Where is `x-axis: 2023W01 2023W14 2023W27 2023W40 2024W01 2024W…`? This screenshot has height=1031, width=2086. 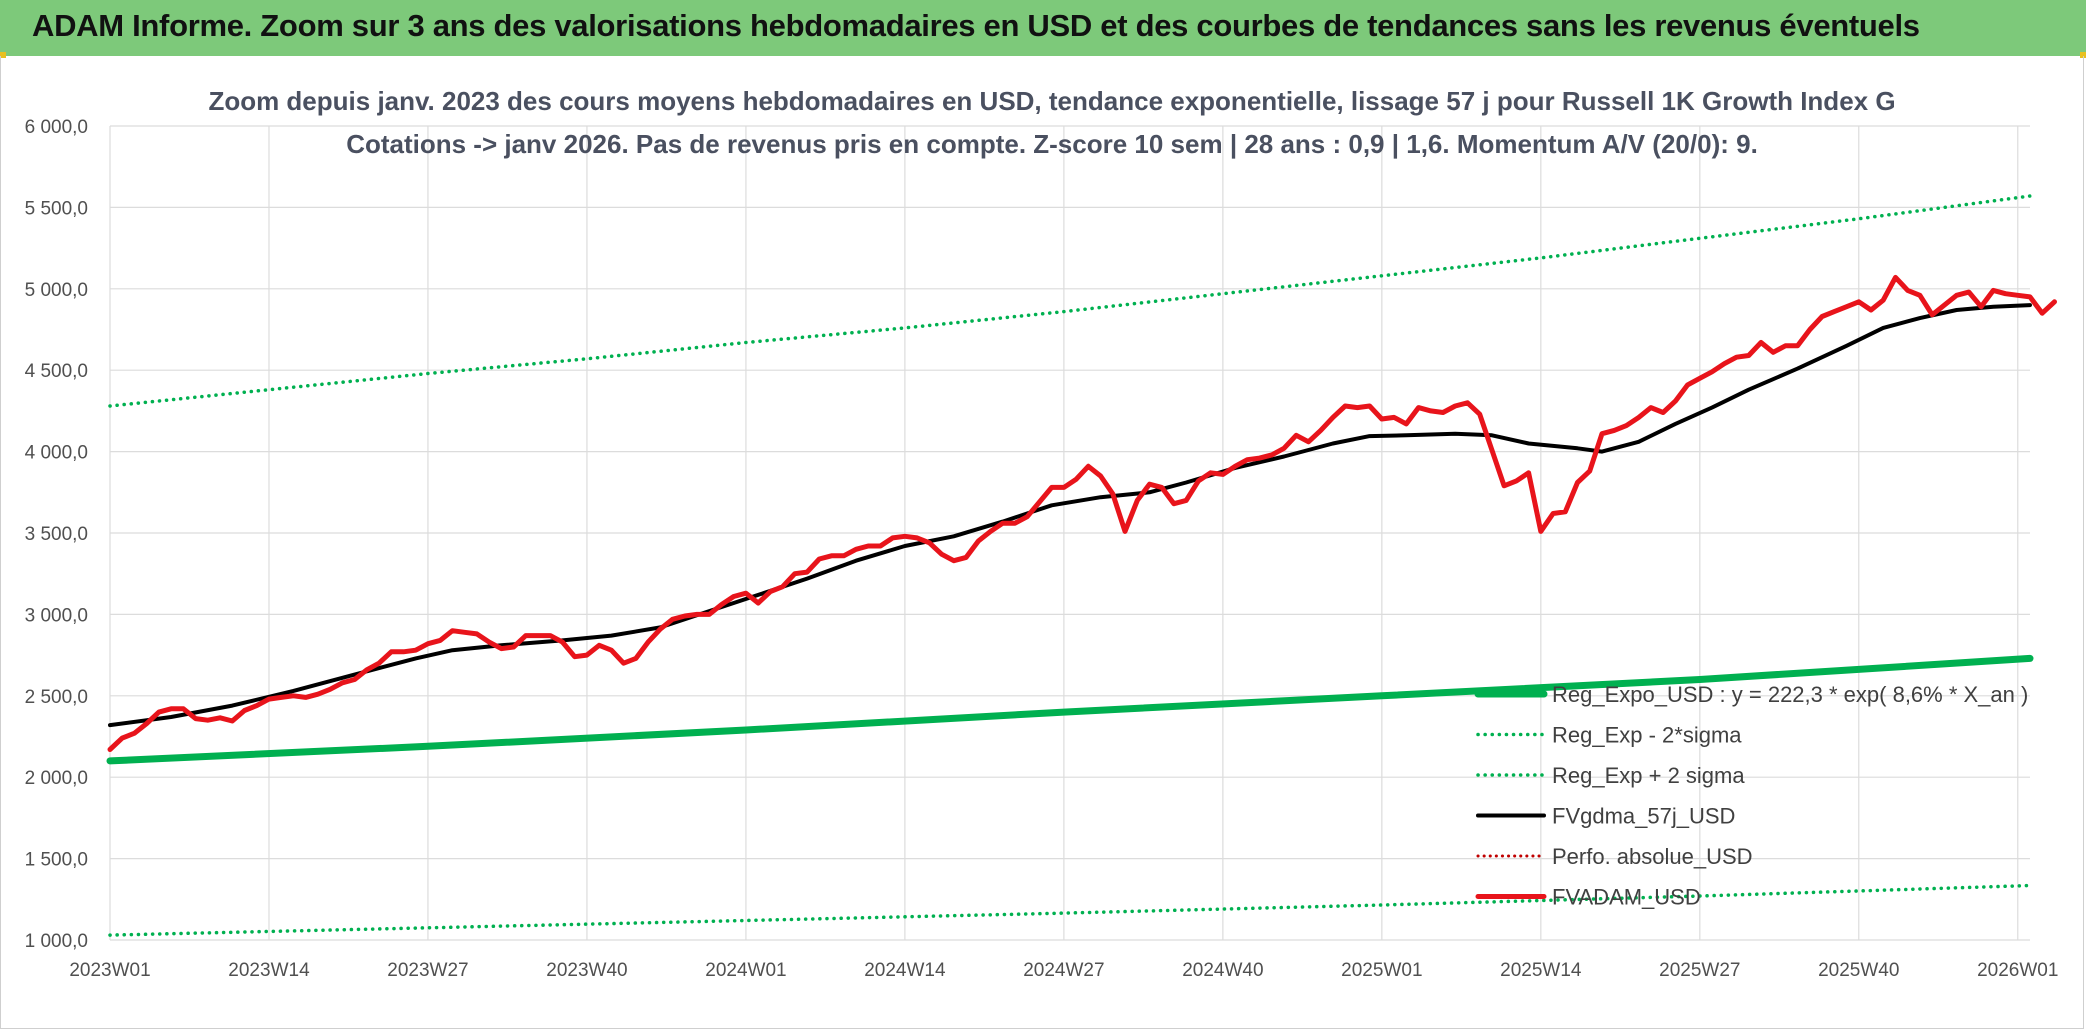
x-axis: 2023W01 2023W14 2023W27 2023W40 2024W01 2024W… is located at coordinates (1063, 970).